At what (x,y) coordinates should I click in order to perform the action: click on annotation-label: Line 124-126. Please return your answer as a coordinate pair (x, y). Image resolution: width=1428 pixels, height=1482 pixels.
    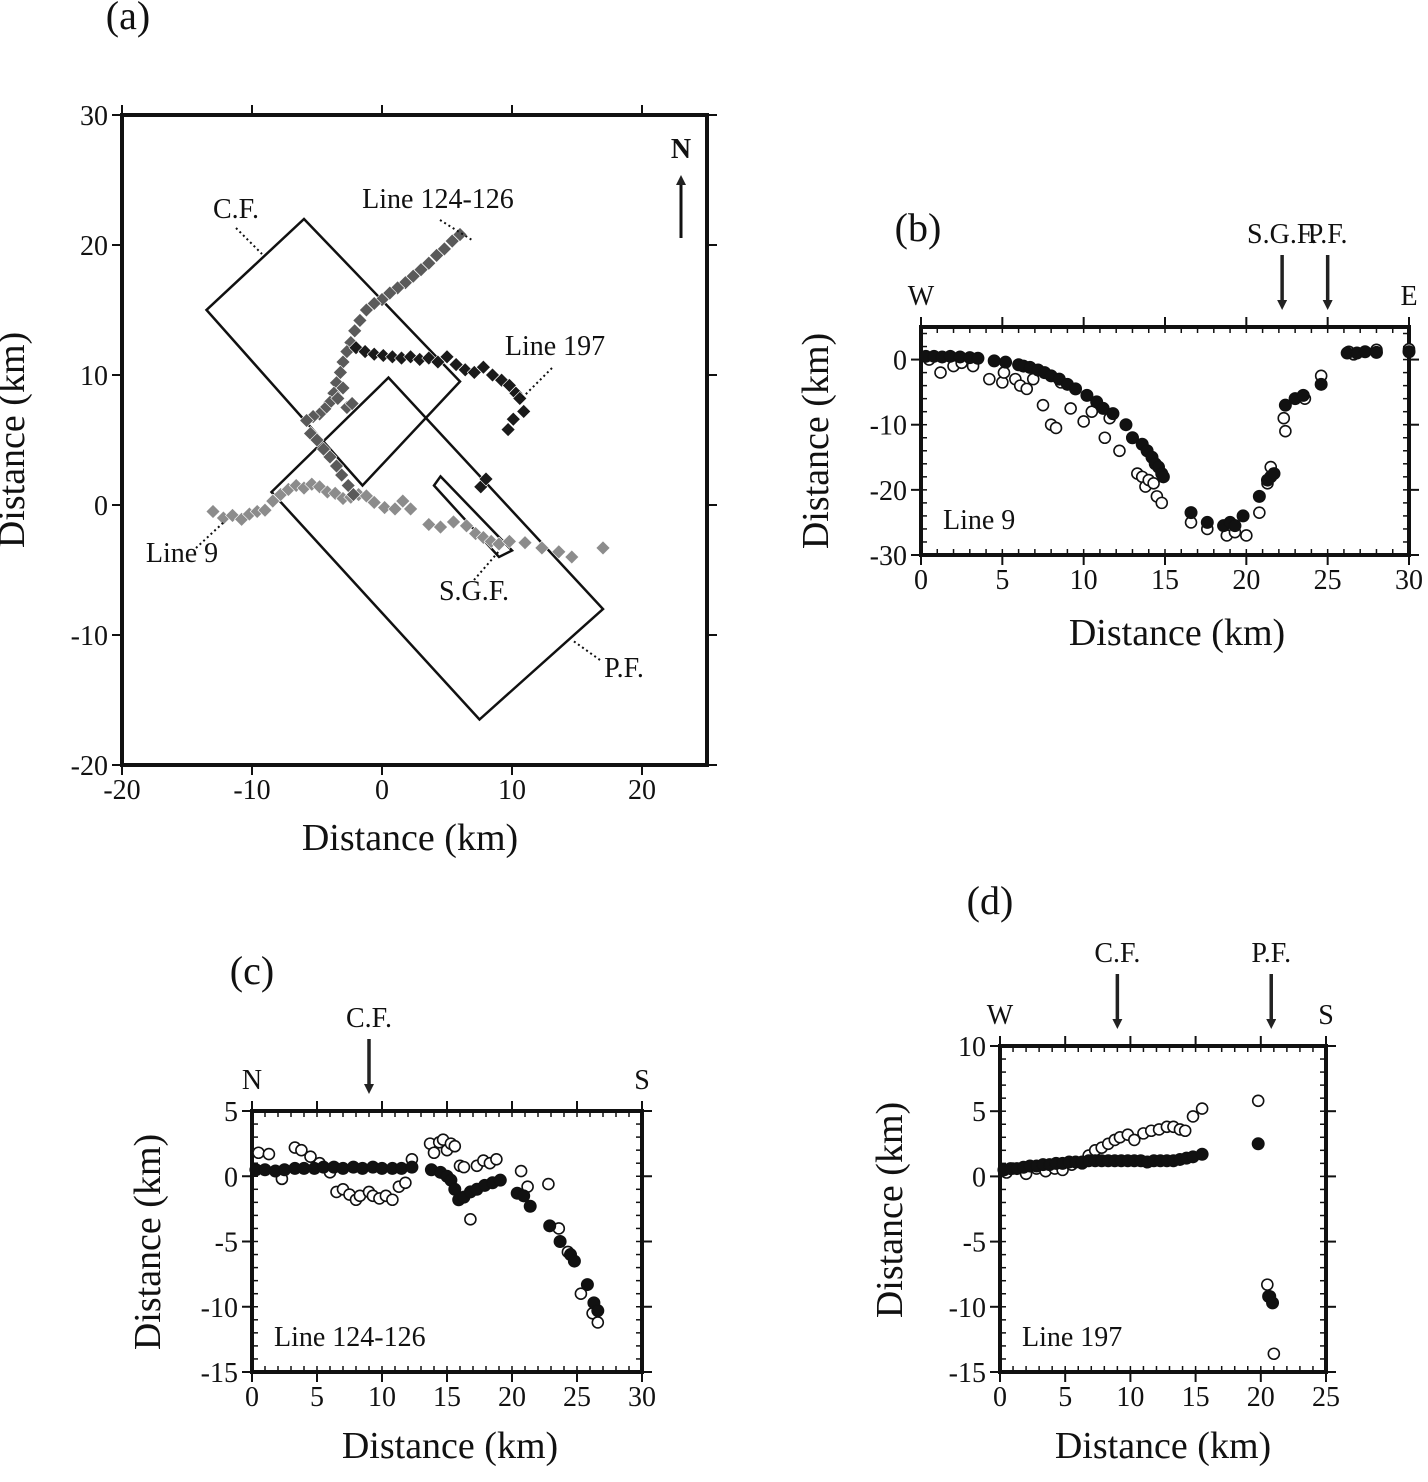
    Looking at the image, I should click on (438, 199).